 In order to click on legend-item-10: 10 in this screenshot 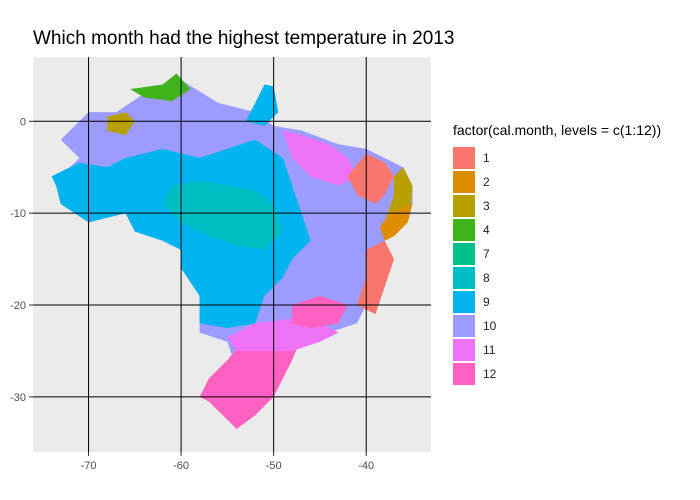, I will do `click(557, 326)`.